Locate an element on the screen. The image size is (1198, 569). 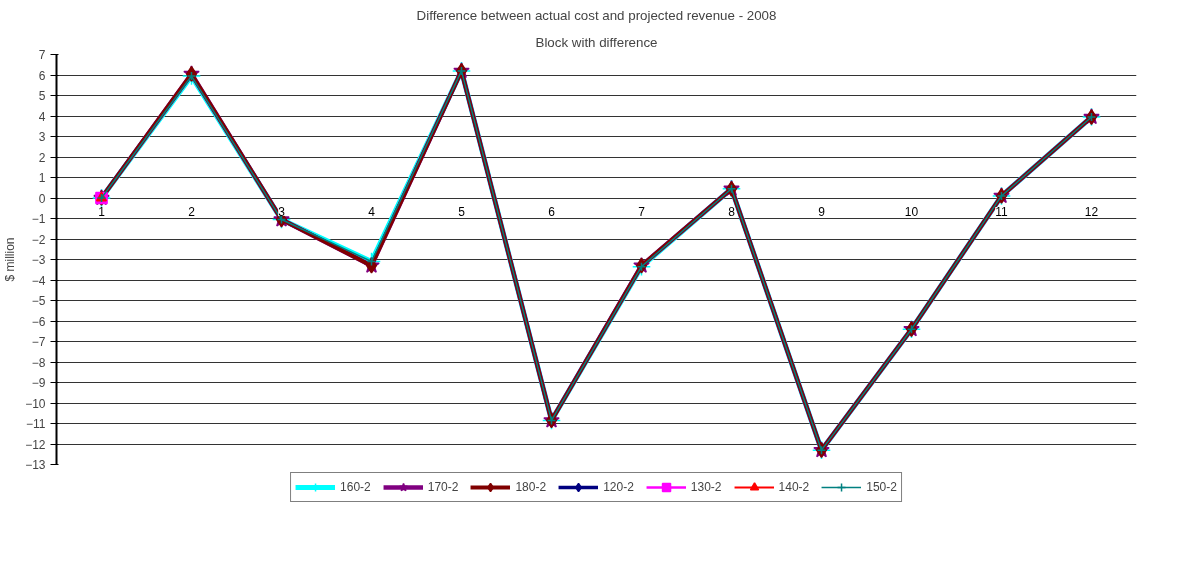
x-tick-label: 11 is located at coordinates (1002, 212).